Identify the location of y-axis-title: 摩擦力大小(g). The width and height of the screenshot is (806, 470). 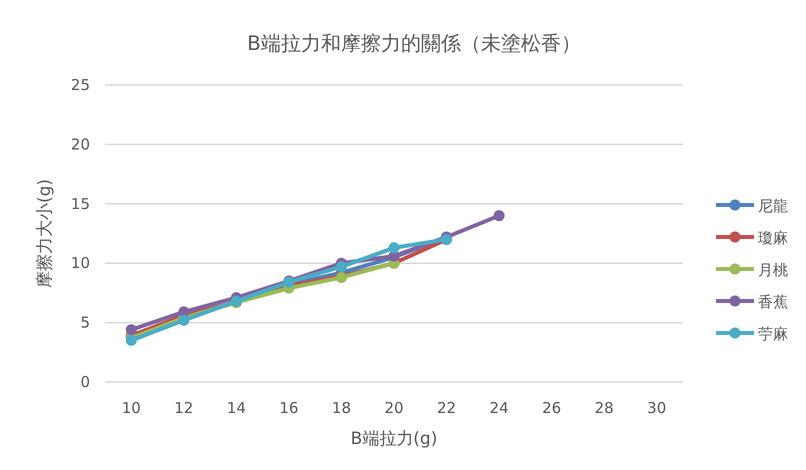
(45, 233).